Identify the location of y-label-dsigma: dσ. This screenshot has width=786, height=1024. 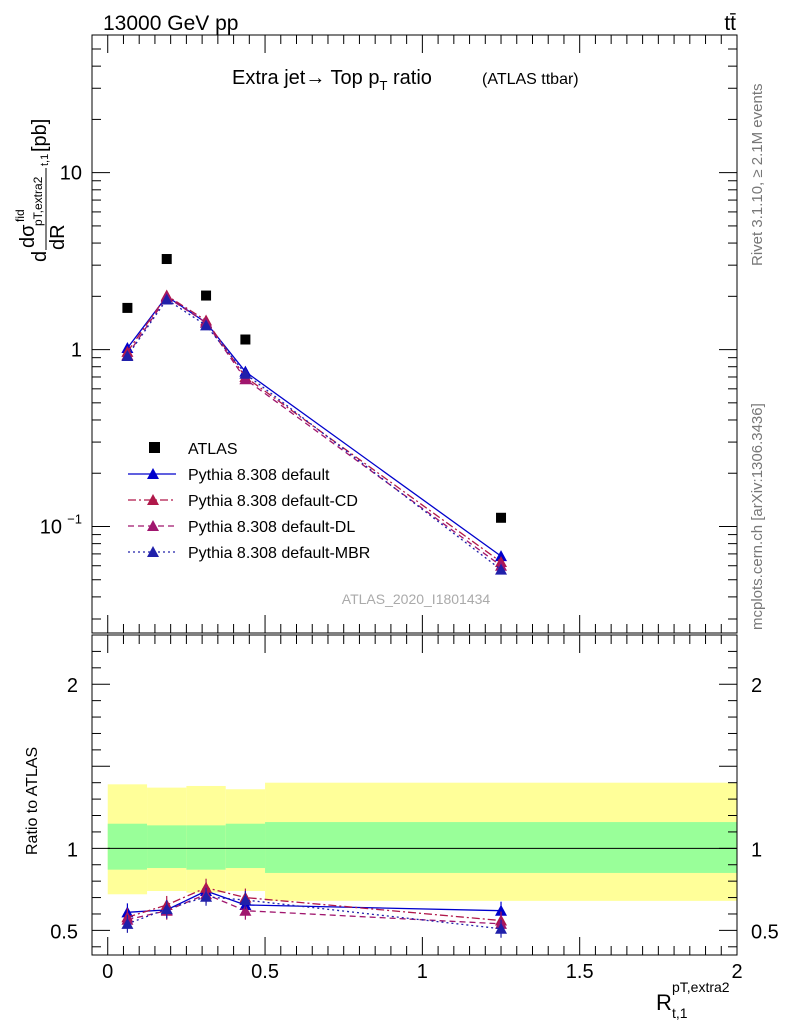
(28, 236).